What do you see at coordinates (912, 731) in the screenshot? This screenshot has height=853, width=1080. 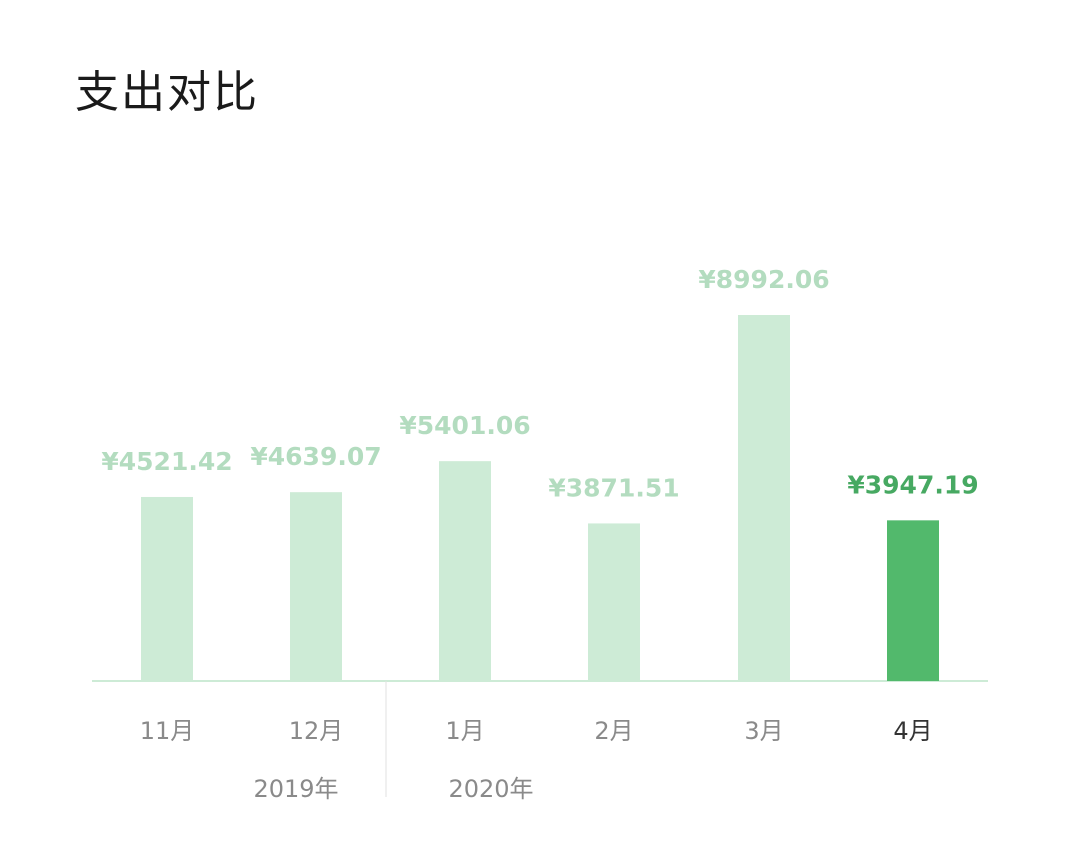 I see `x-tick-label: 4月` at bounding box center [912, 731].